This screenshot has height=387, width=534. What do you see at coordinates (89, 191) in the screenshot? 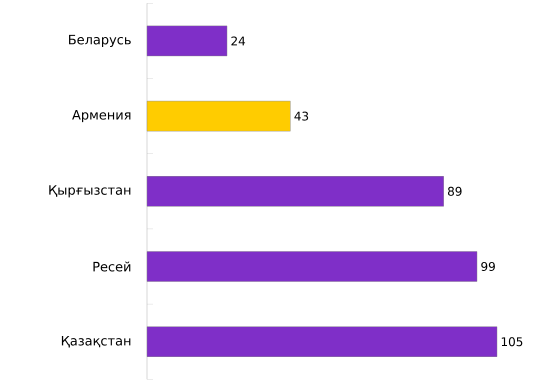
I see `y-tick-label: Қырғызстан` at bounding box center [89, 191].